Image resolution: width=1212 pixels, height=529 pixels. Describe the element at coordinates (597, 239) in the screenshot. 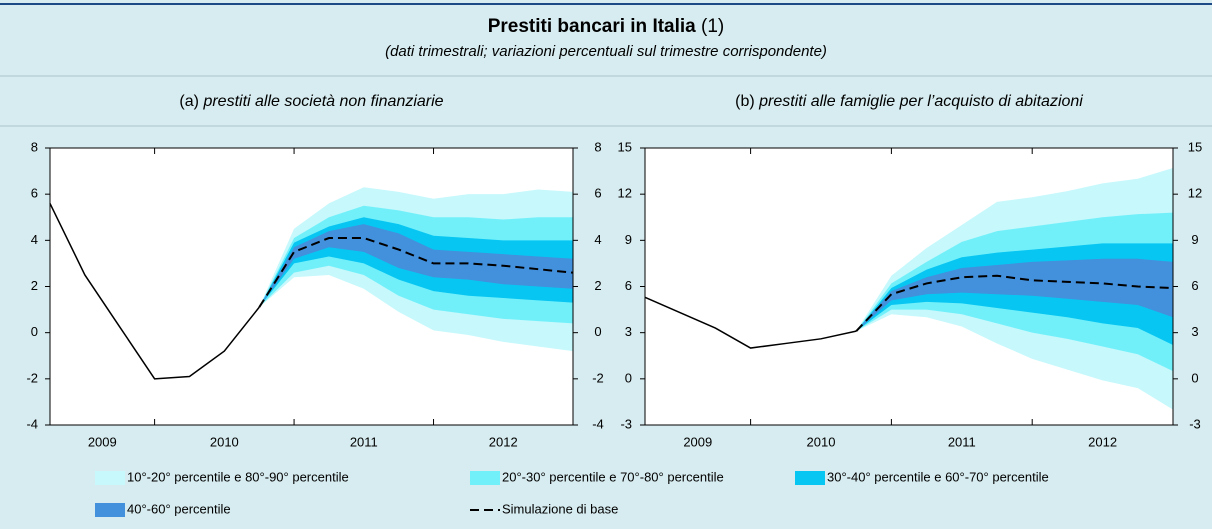

I see `y2-tick-label: 4` at that location.